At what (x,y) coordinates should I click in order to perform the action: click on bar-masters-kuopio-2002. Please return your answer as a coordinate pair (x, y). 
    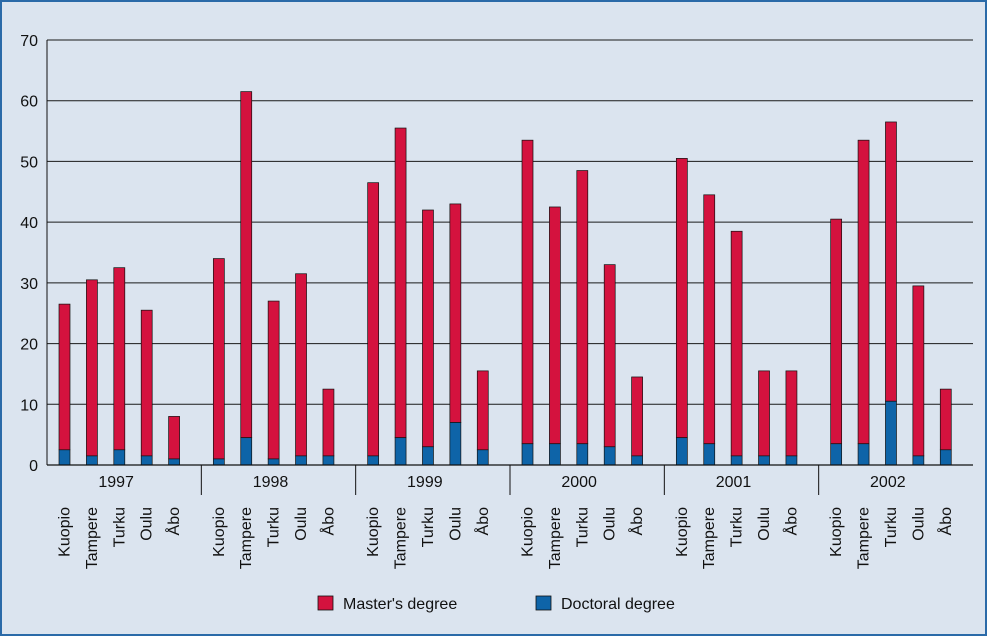
    Looking at the image, I should click on (836, 331).